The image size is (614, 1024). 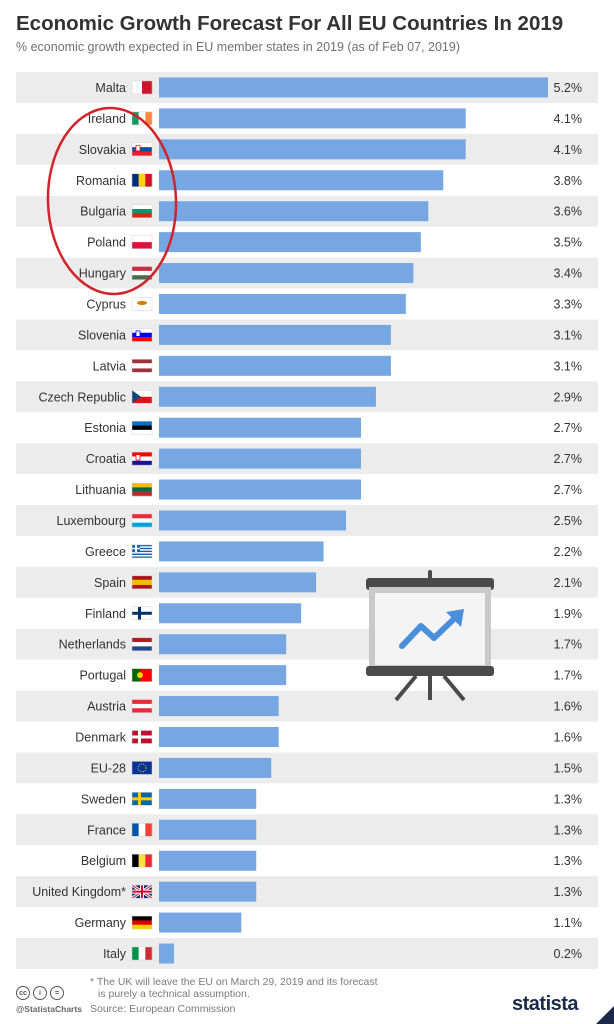 What do you see at coordinates (49, 1009) in the screenshot?
I see `twitter-handle: @StatistaCharts` at bounding box center [49, 1009].